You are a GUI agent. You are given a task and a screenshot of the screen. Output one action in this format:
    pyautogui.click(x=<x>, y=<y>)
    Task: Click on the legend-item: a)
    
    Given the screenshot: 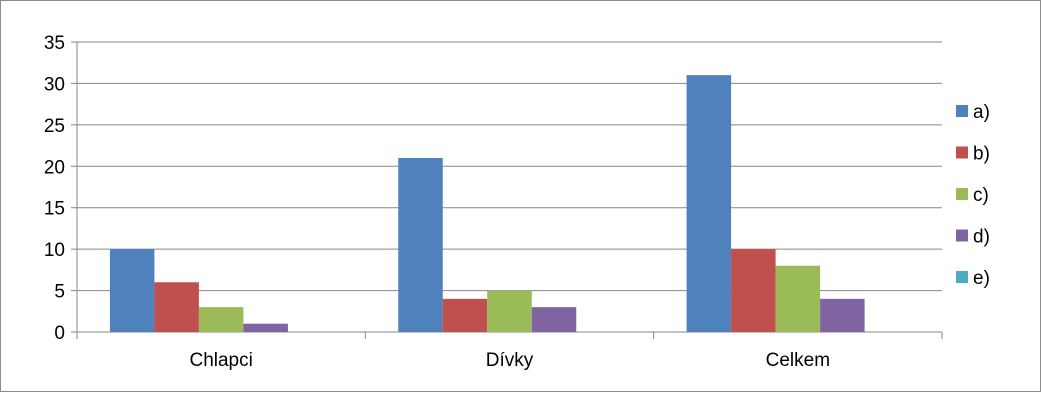 What is the action you would take?
    pyautogui.click(x=973, y=112)
    